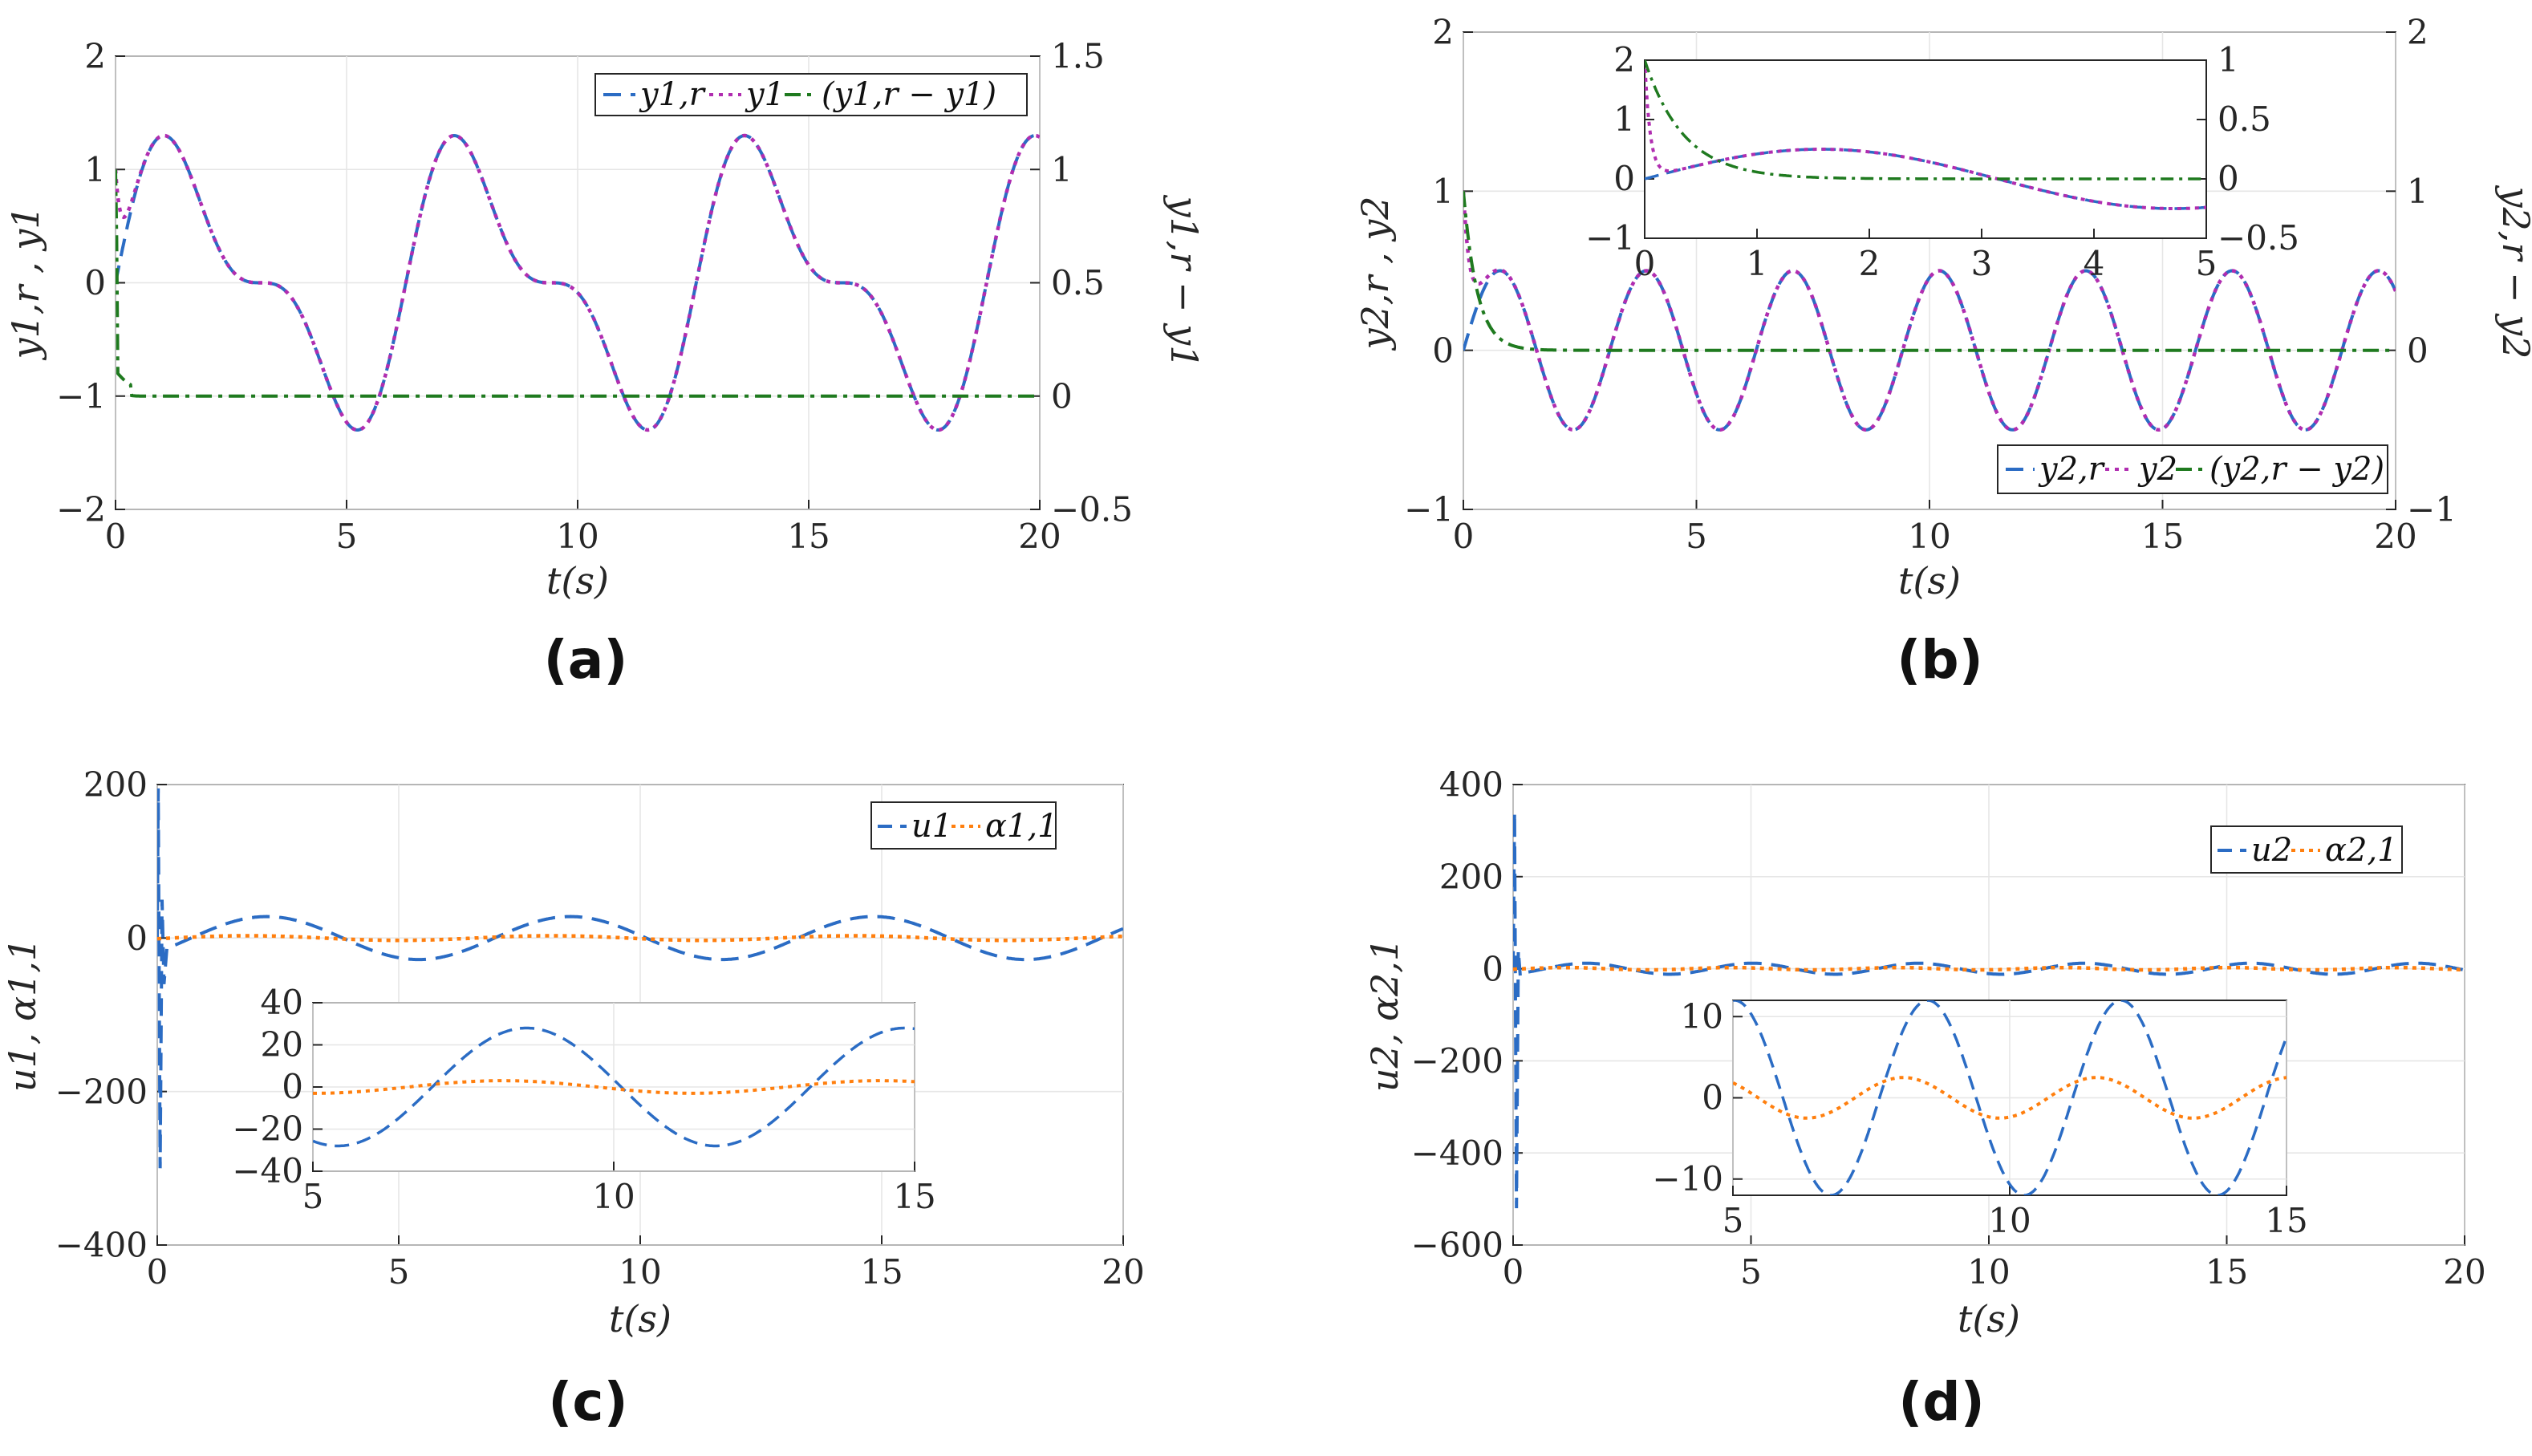 The height and width of the screenshot is (1456, 2532). I want to click on panel-b-right-axis: −1 0 1 2, so click(2422, 271).